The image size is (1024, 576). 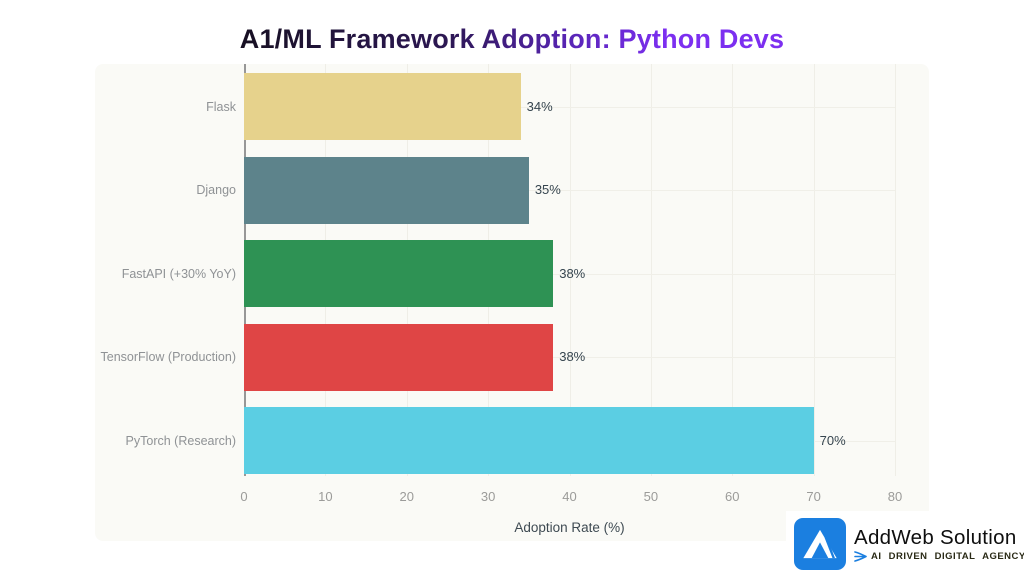 I want to click on bar-flask, so click(x=382, y=106).